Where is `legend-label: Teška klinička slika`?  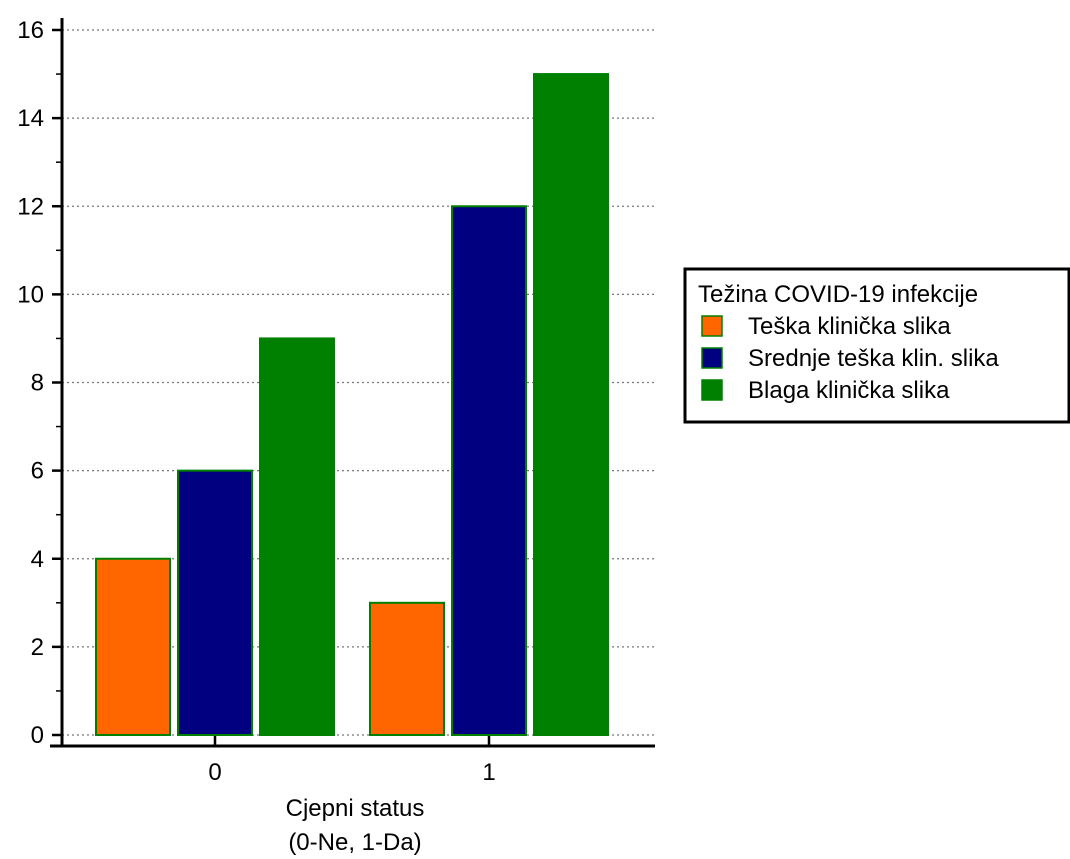
legend-label: Teška klinička slika is located at coordinates (849, 326).